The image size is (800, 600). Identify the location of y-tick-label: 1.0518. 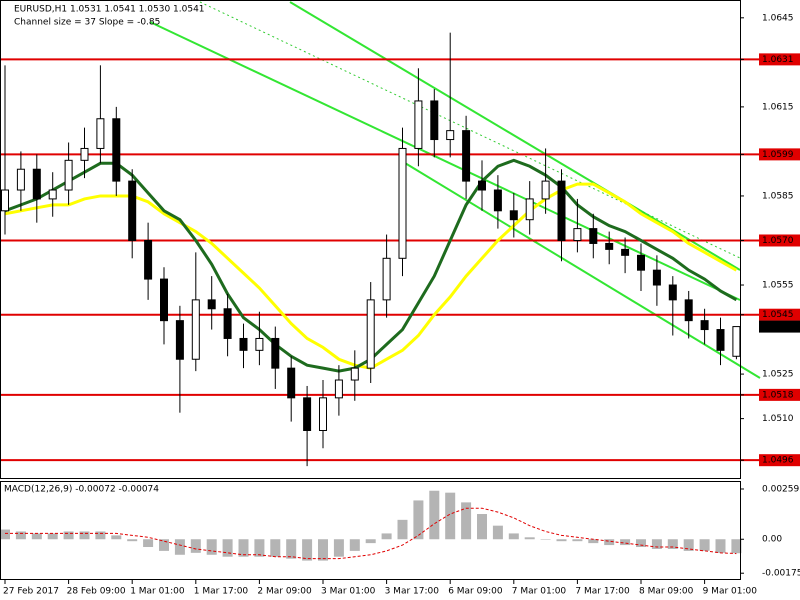
(778, 395).